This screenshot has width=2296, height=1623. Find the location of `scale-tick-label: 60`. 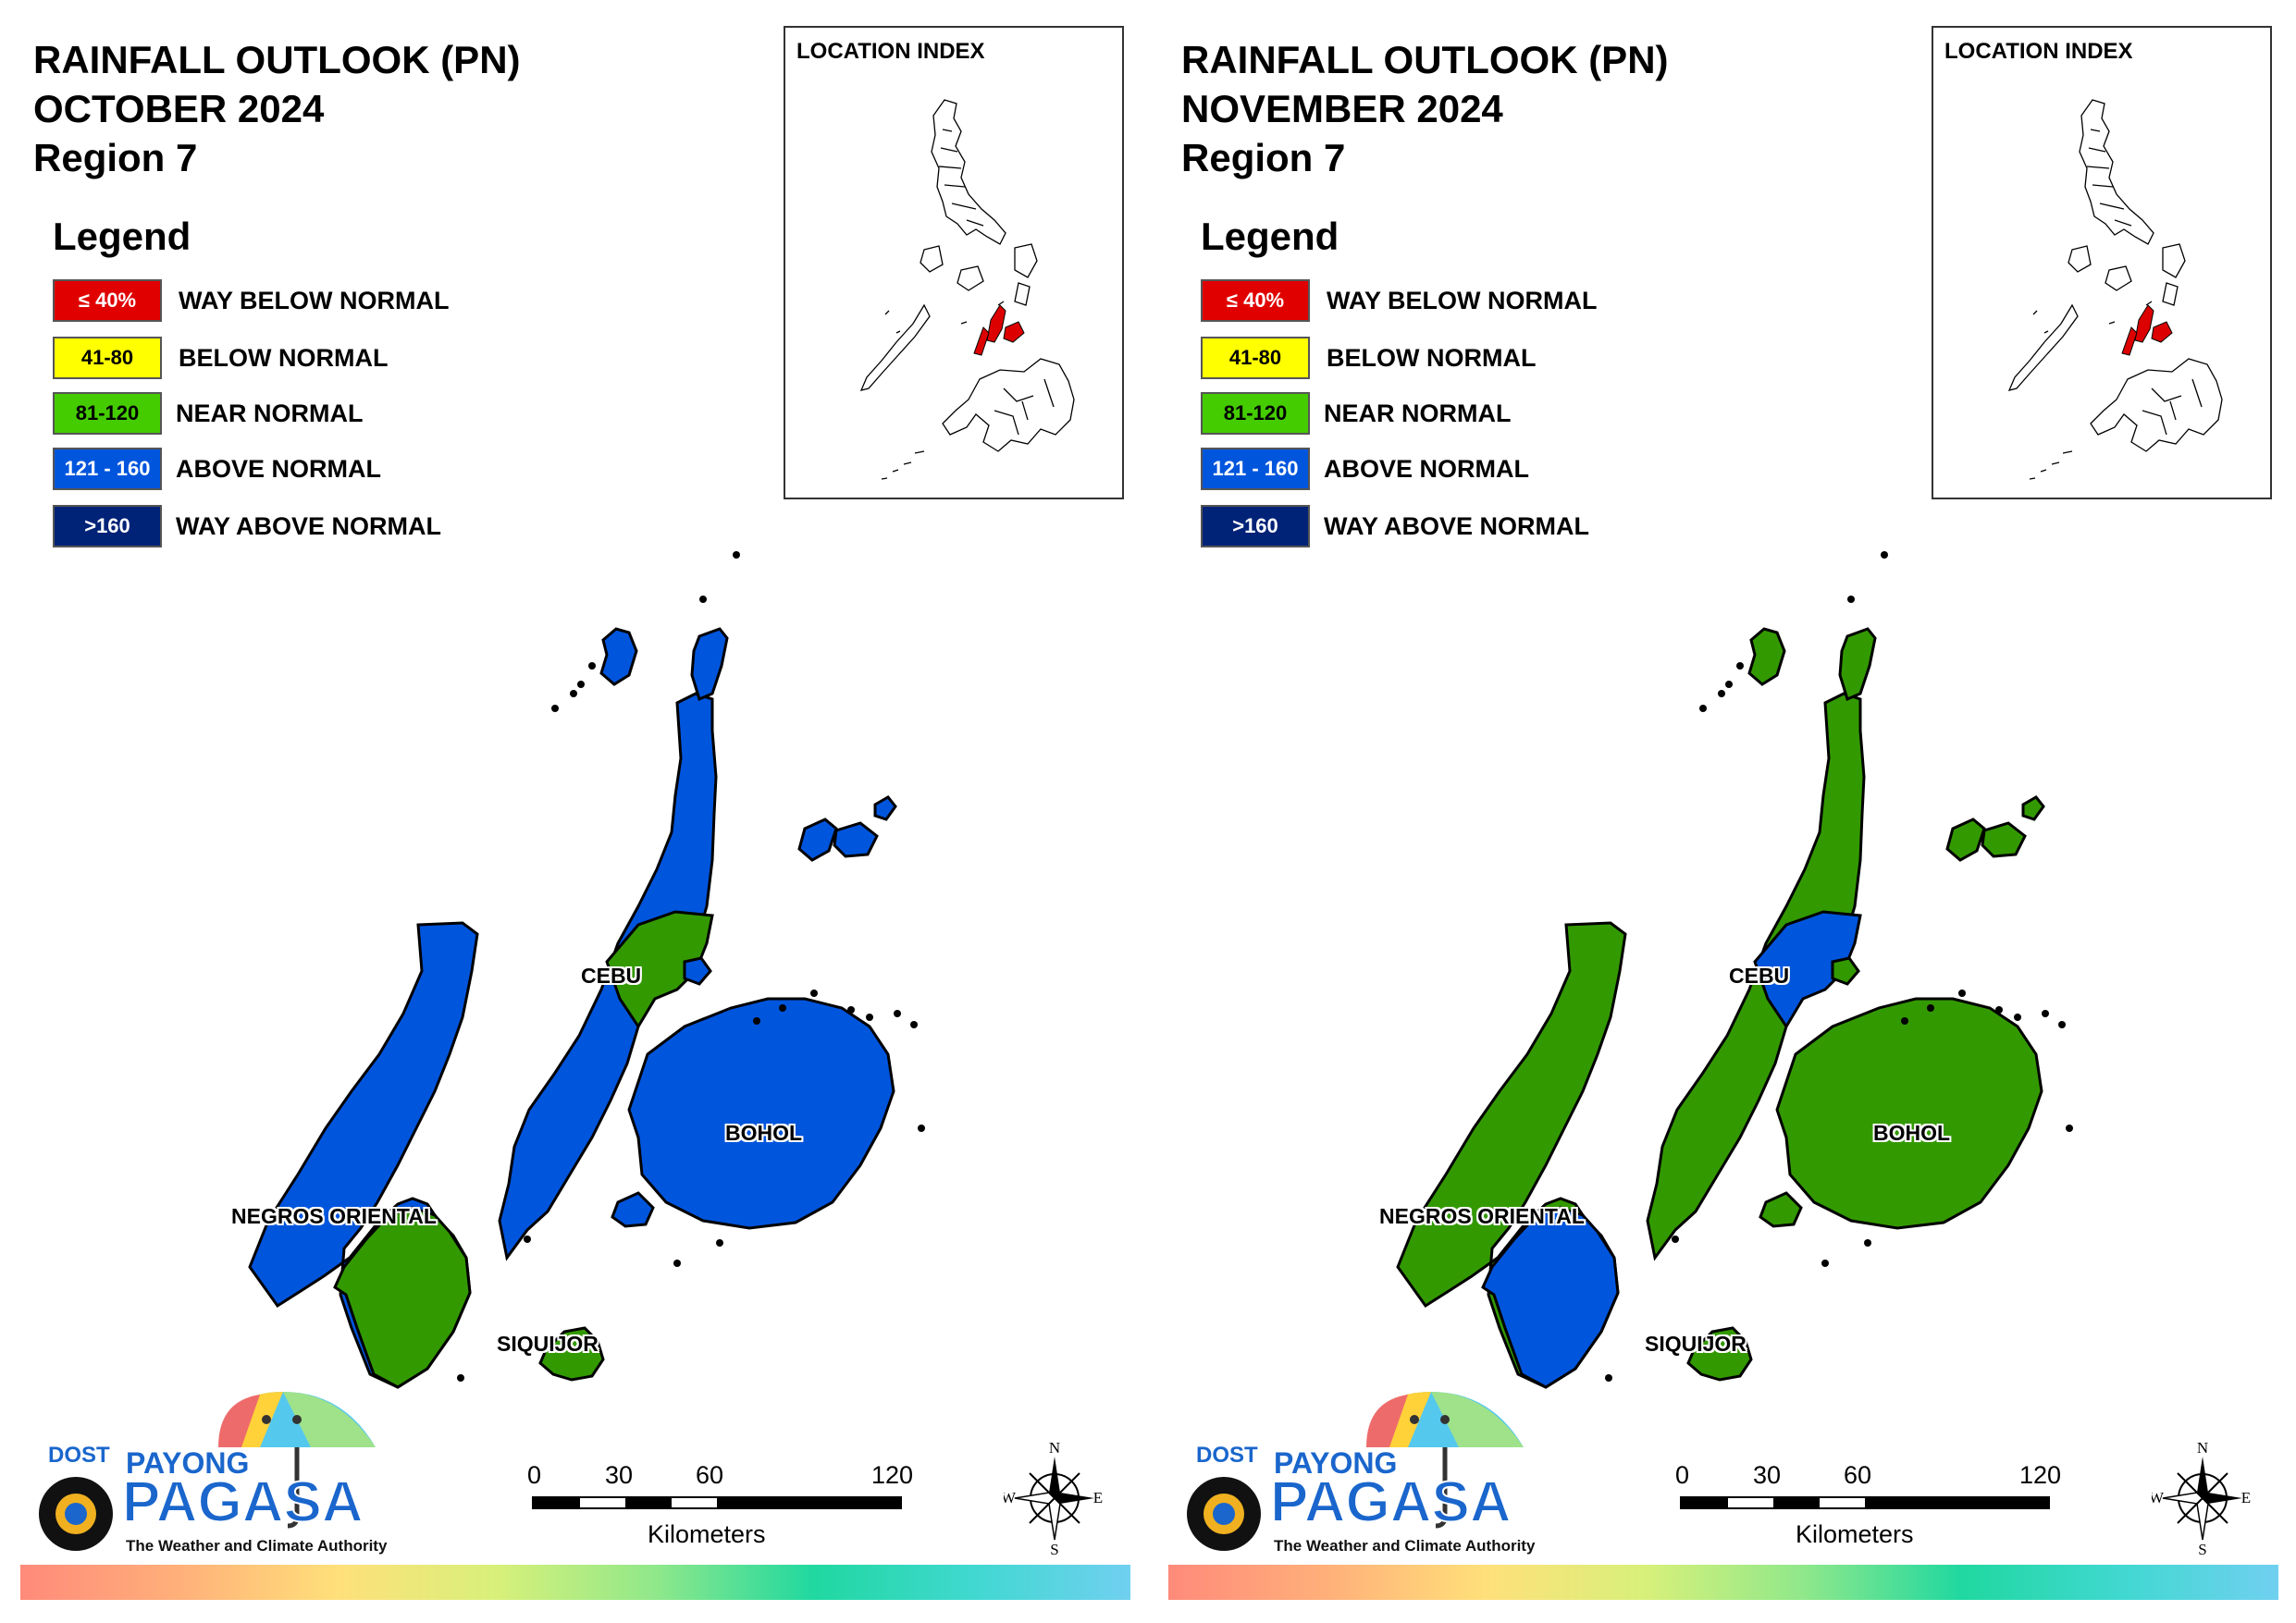

scale-tick-label: 60 is located at coordinates (1858, 1475).